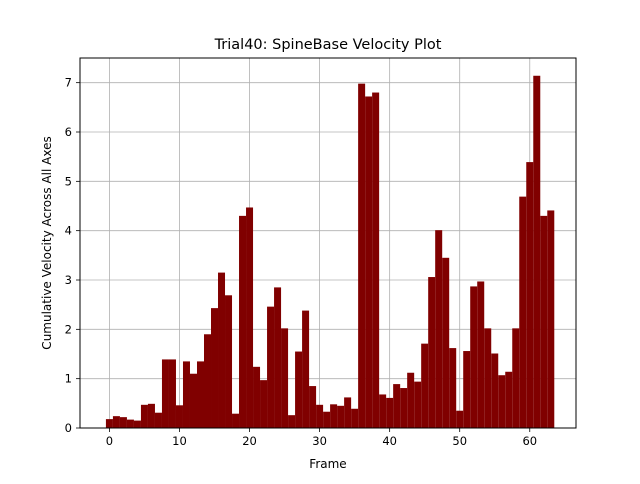 The image size is (640, 484). Describe the element at coordinates (68, 280) in the screenshot. I see `y-tick-label: 3` at that location.